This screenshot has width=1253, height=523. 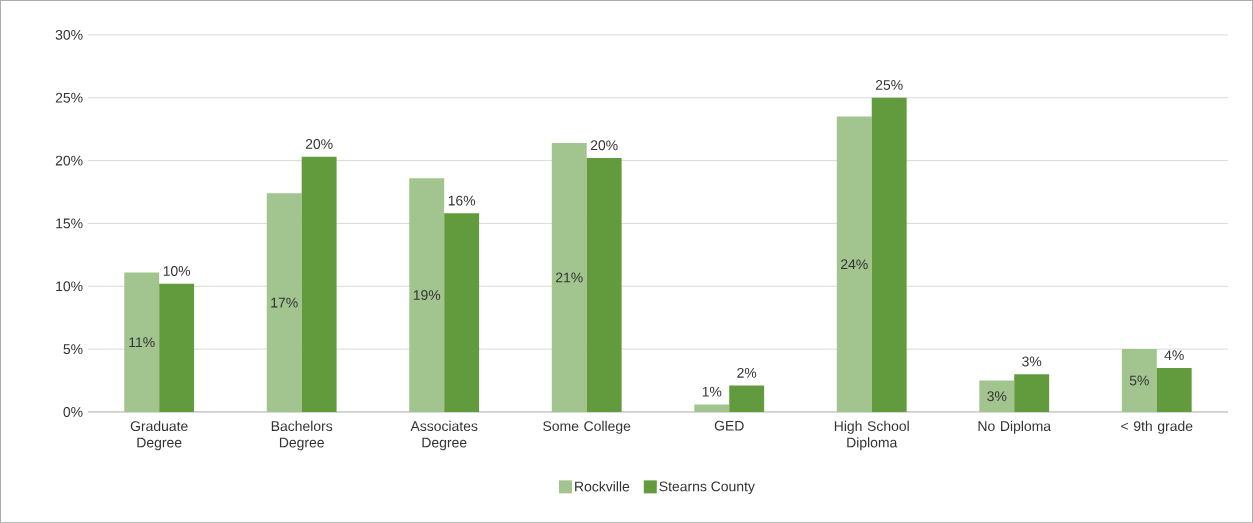 I want to click on y-tick-label: 20%, so click(x=69, y=160).